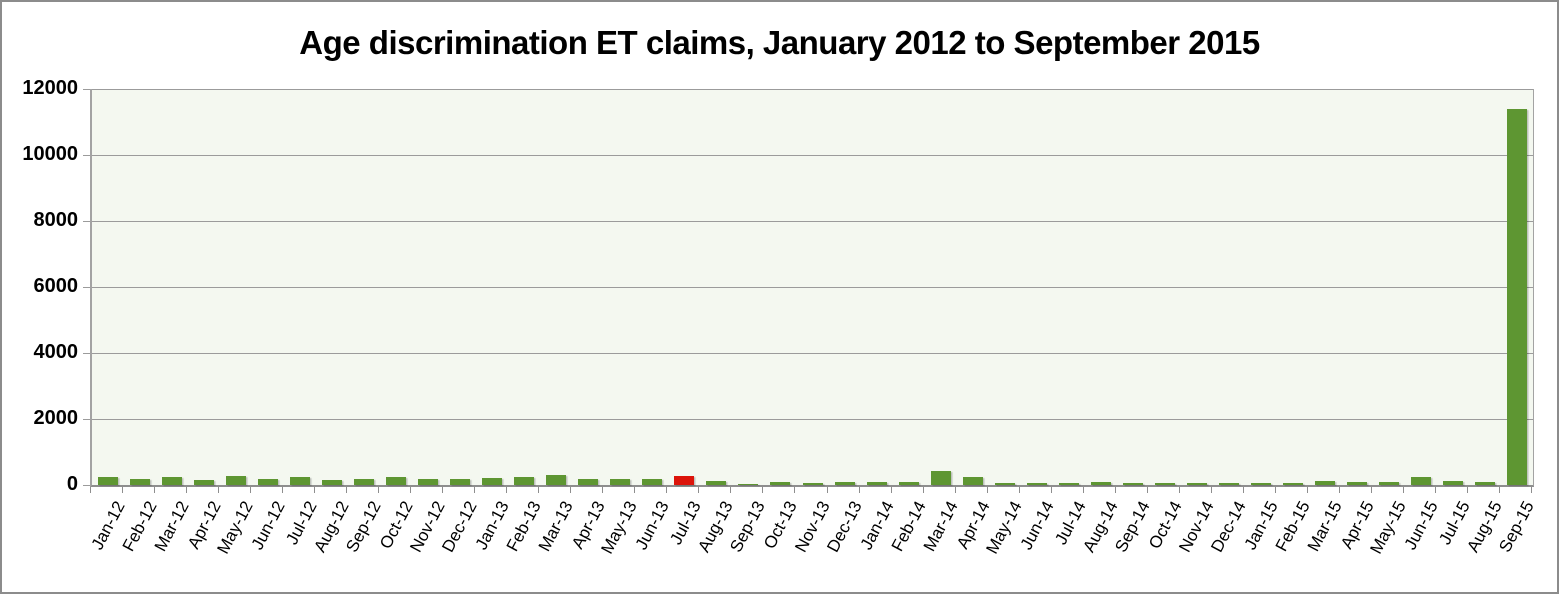  Describe the element at coordinates (56, 418) in the screenshot. I see `y-axis-label: 2000` at that location.